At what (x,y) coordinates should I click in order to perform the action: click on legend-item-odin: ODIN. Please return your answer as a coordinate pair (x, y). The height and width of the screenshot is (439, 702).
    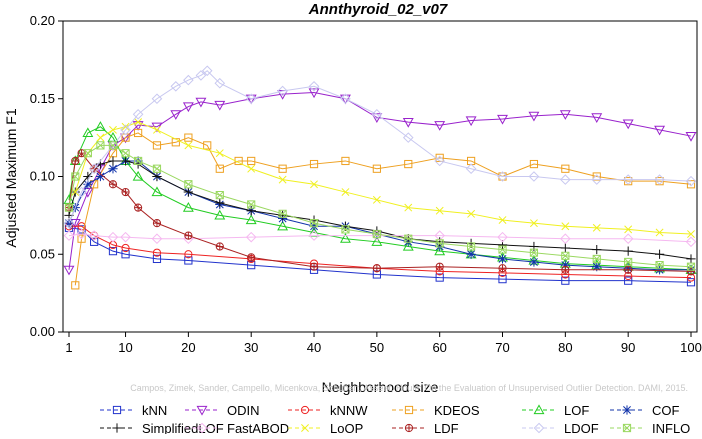
    Looking at the image, I should click on (222, 410).